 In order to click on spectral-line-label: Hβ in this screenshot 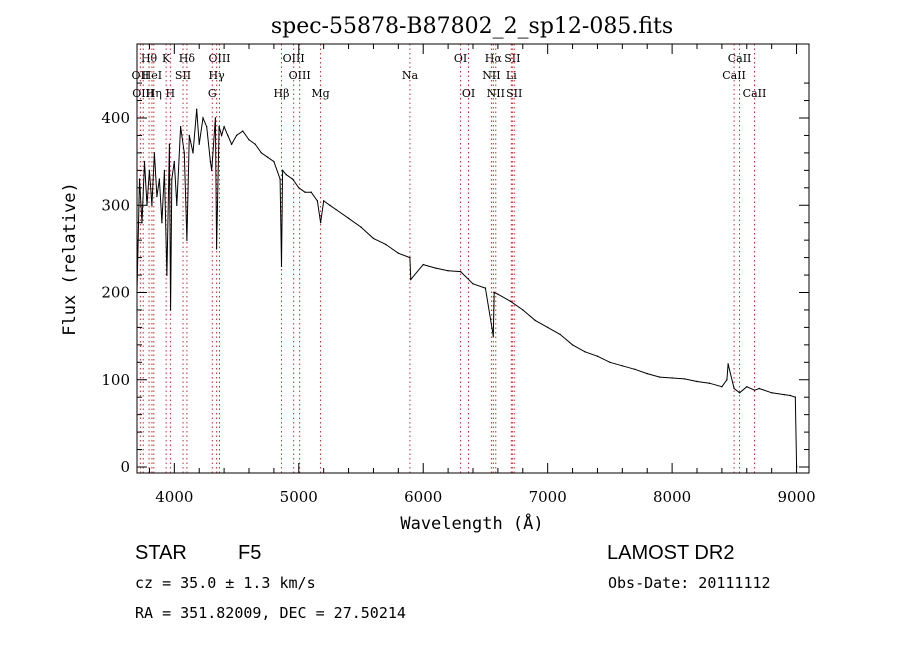, I will do `click(282, 93)`.